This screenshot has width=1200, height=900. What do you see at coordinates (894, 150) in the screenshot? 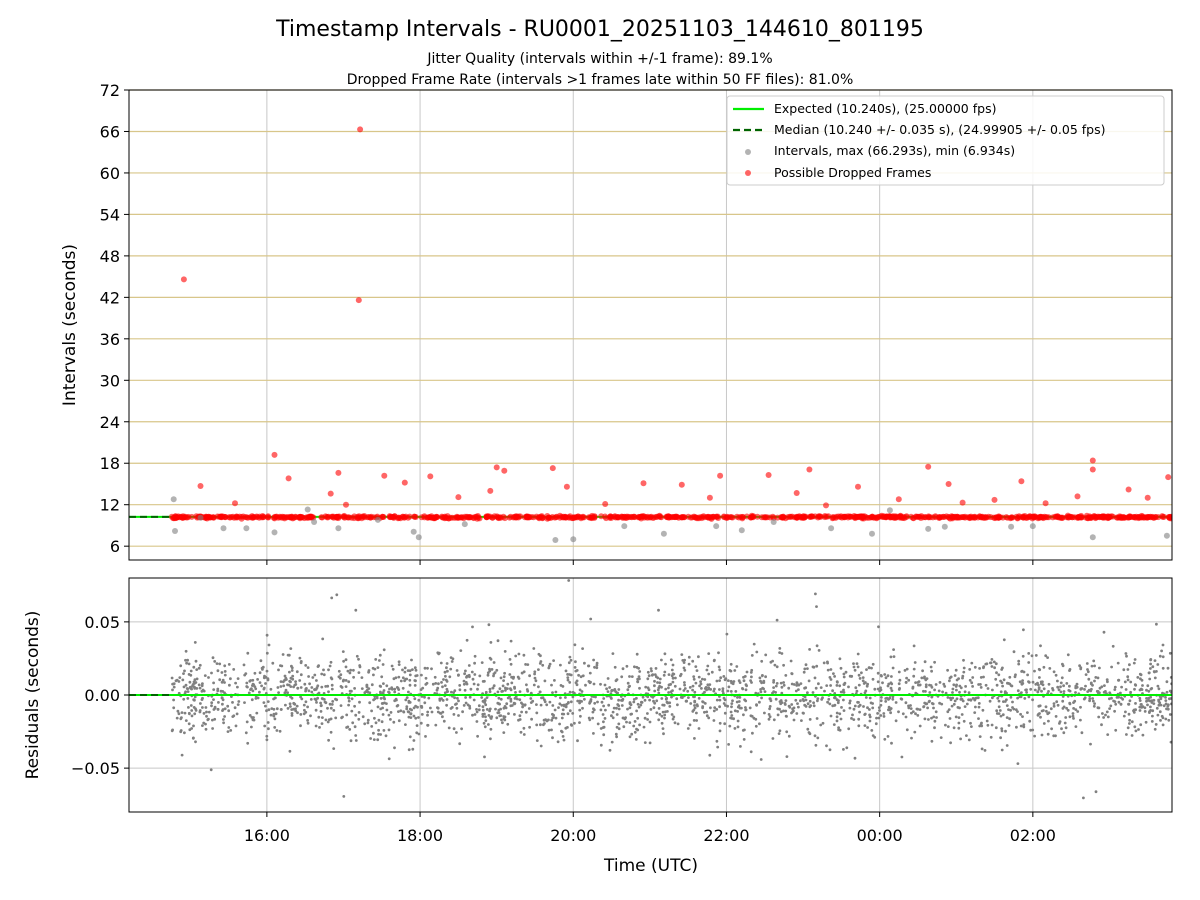
I see `legend-intervals-label: Intervals, max (66.293s), min (6.934s)` at bounding box center [894, 150].